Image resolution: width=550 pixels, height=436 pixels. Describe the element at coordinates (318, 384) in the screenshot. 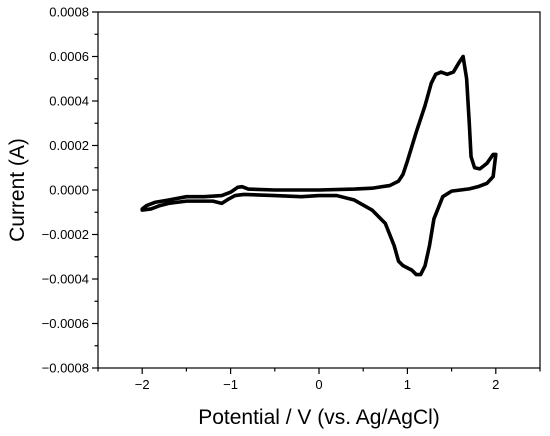

I see `x-tick-label: 0` at that location.